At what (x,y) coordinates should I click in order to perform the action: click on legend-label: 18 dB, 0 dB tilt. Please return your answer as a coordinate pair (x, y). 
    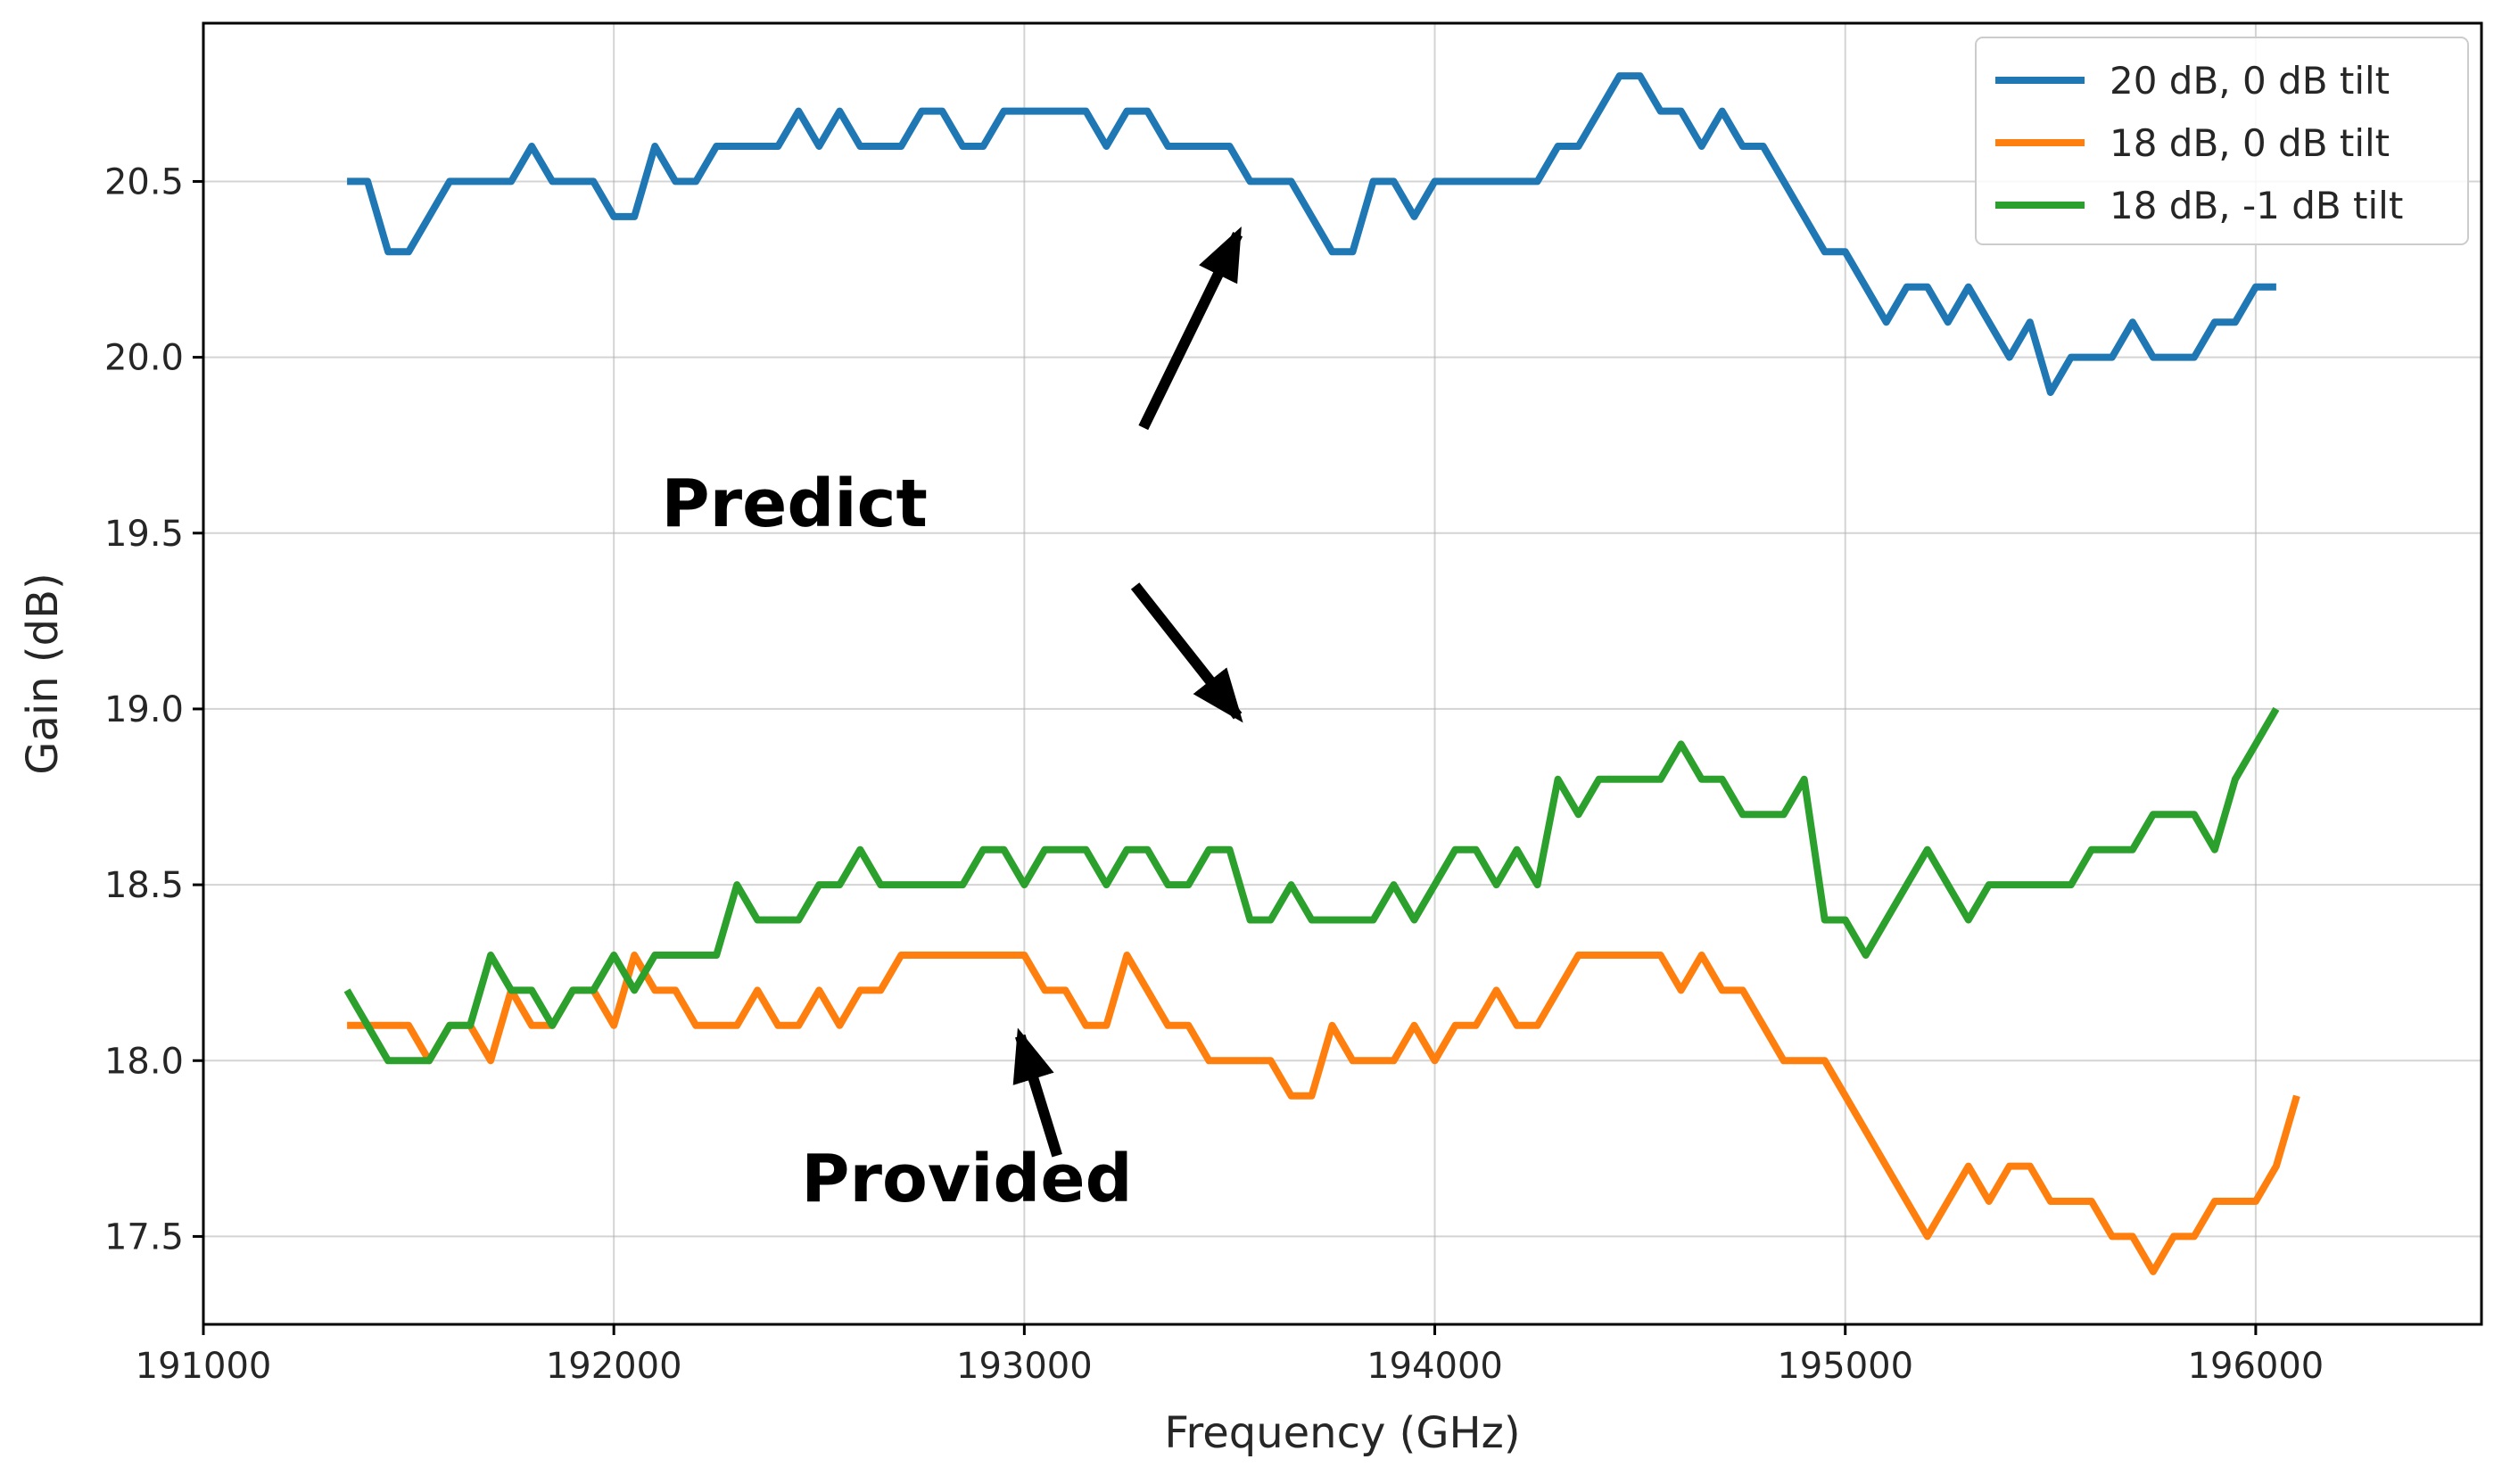
    Looking at the image, I should click on (2250, 143).